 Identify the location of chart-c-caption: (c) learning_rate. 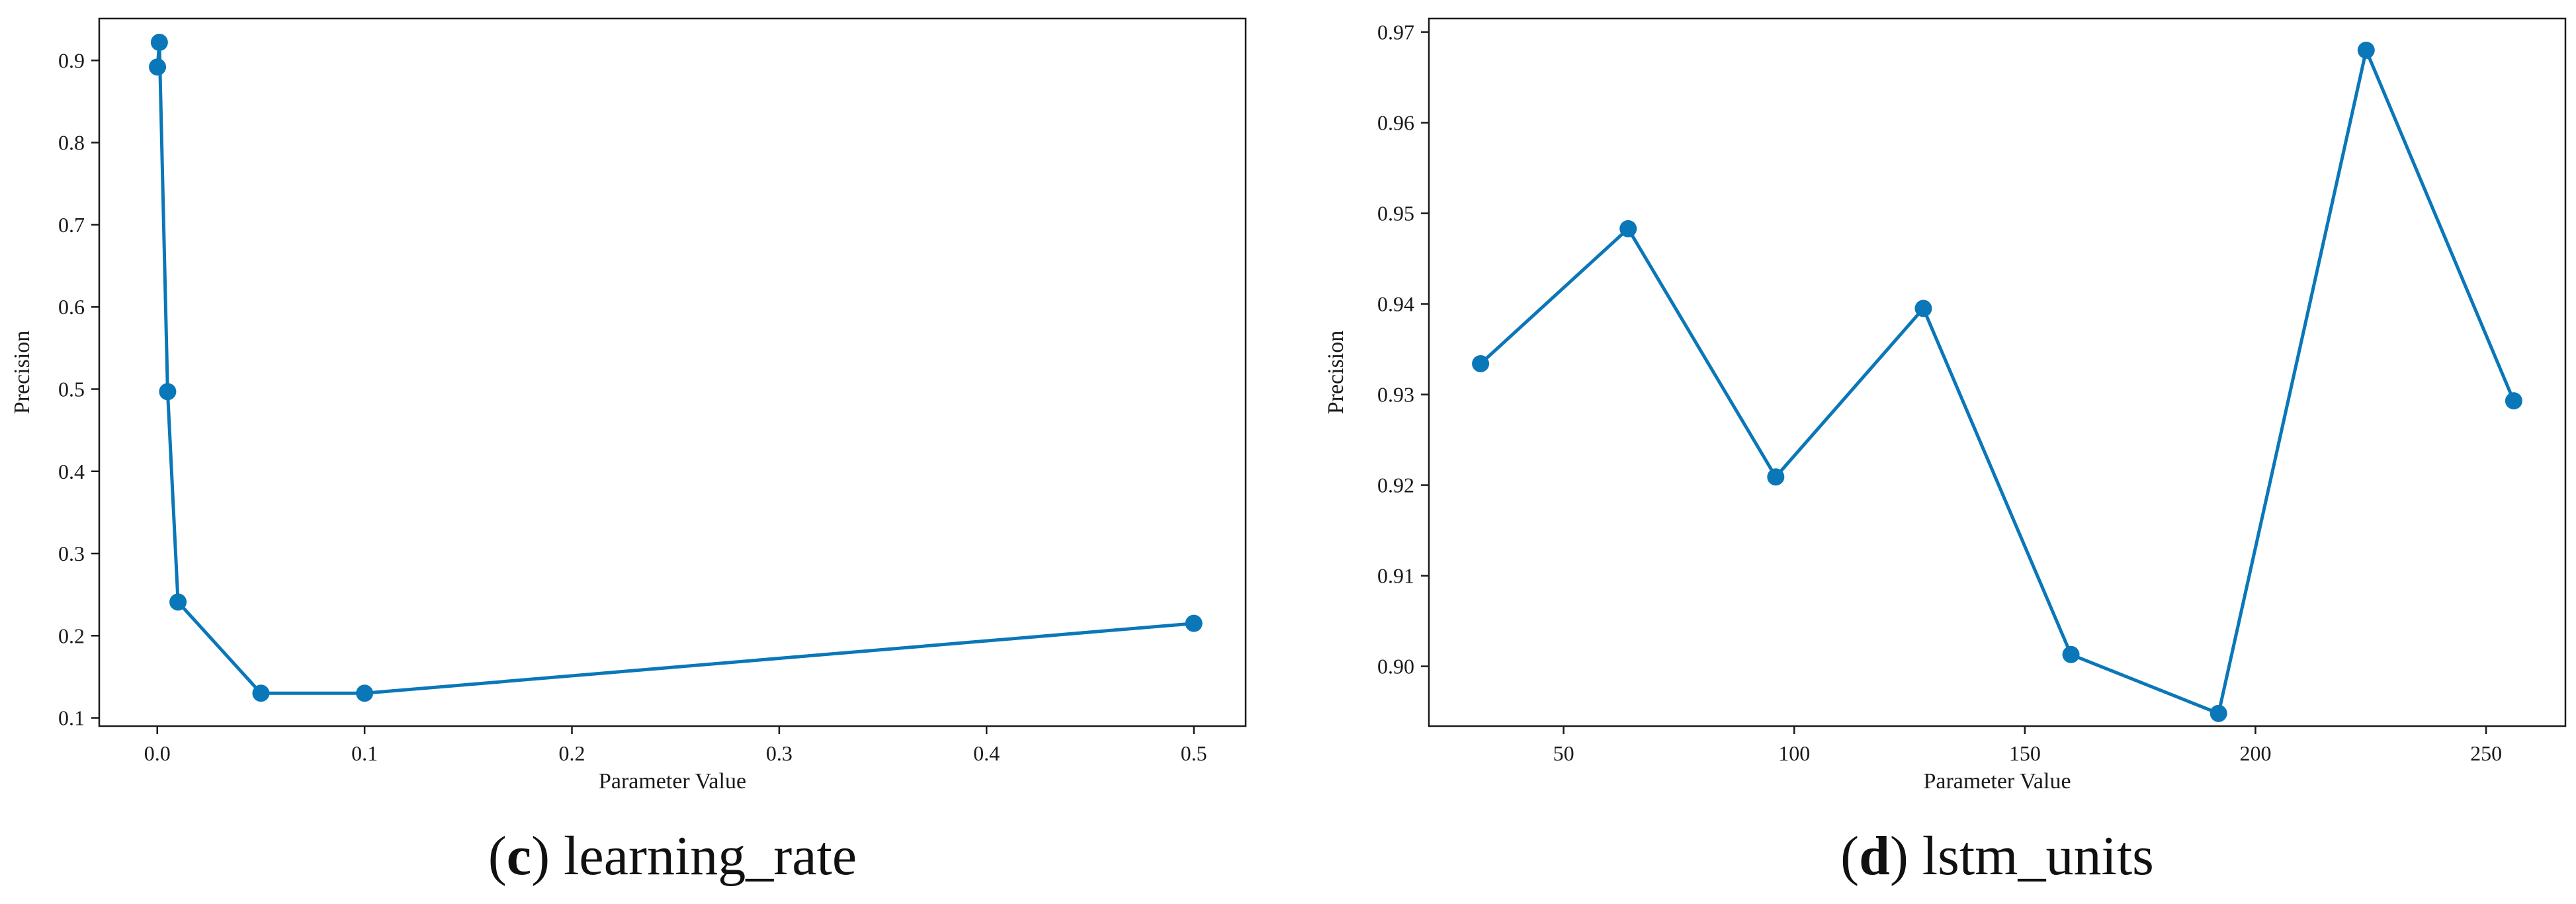
(672, 856).